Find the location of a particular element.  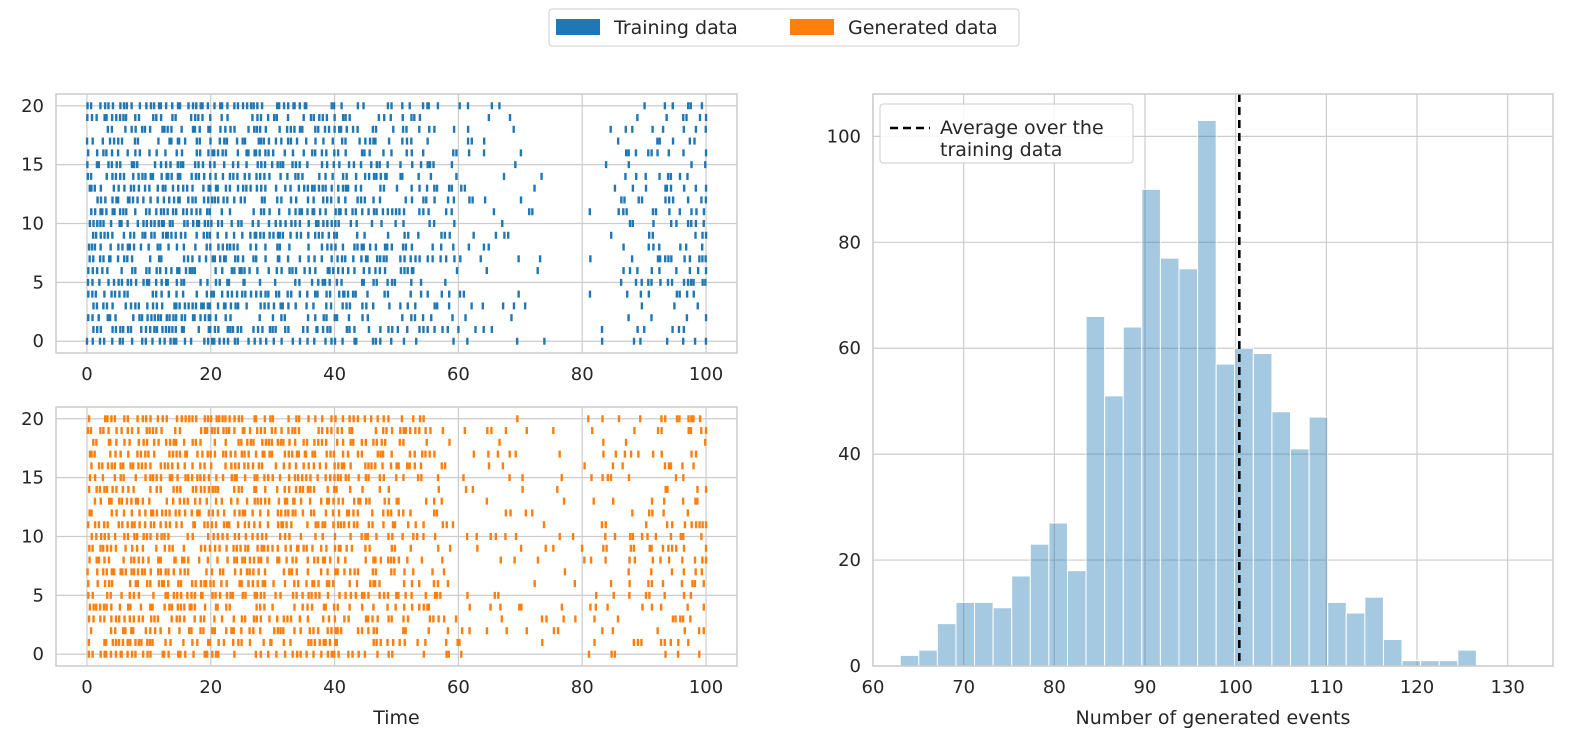

training-raster-xtick-label: 20 is located at coordinates (210, 374).